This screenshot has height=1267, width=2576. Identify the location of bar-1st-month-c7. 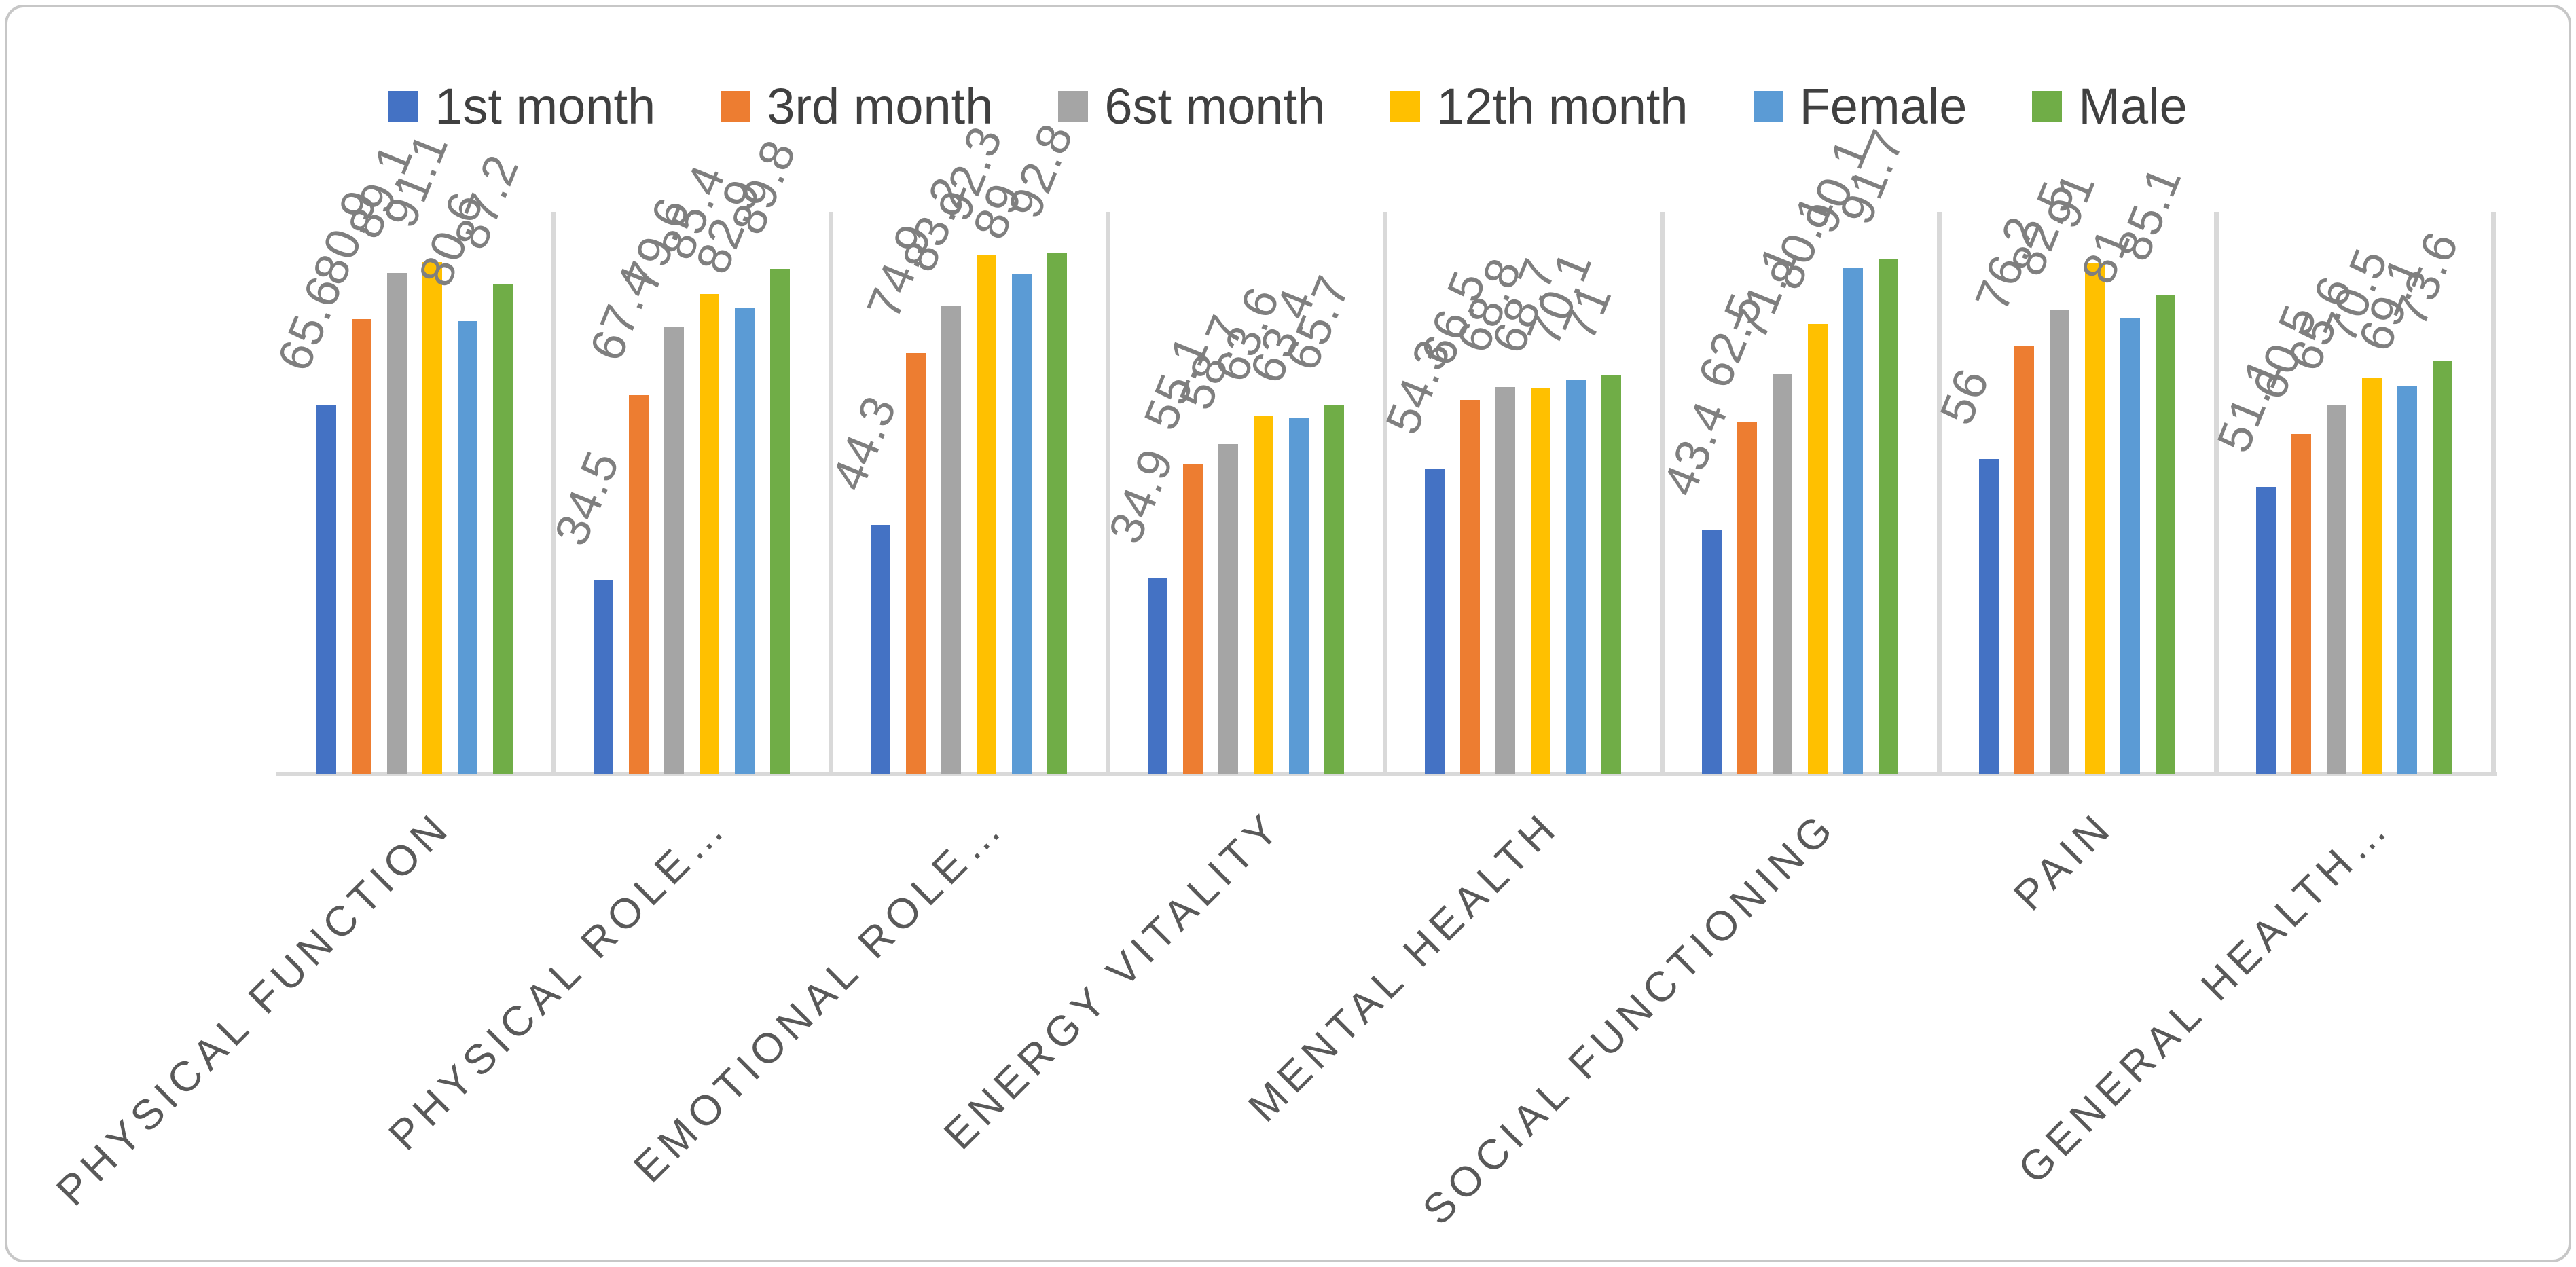
(2266, 630).